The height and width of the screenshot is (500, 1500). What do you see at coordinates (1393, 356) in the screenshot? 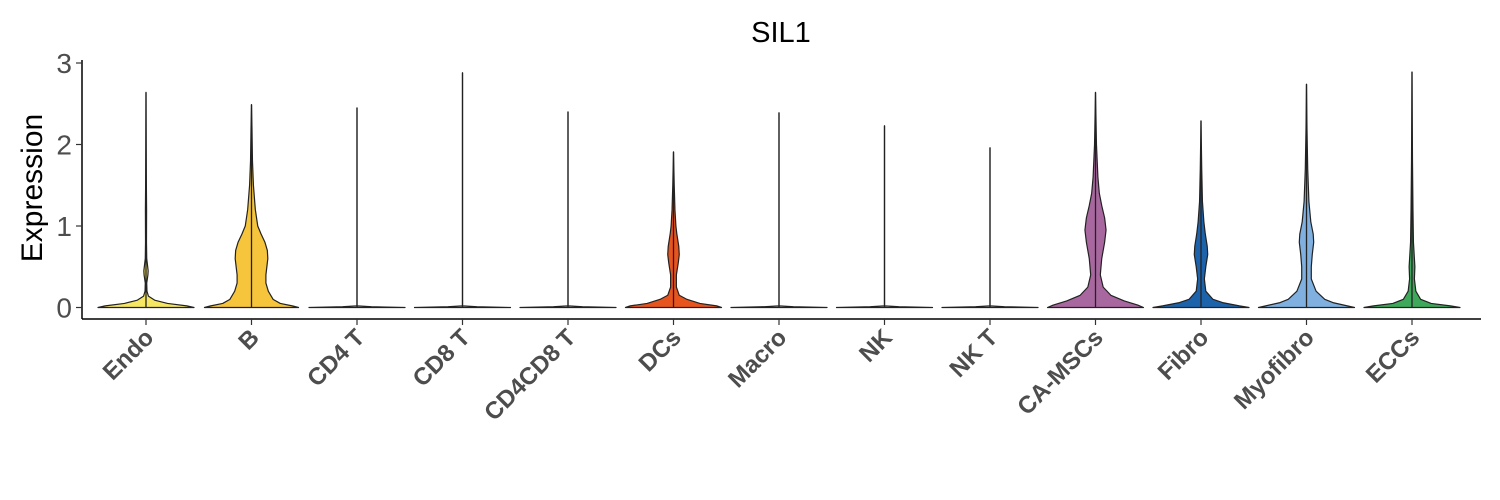
I see `x-tick-label: ECCs` at bounding box center [1393, 356].